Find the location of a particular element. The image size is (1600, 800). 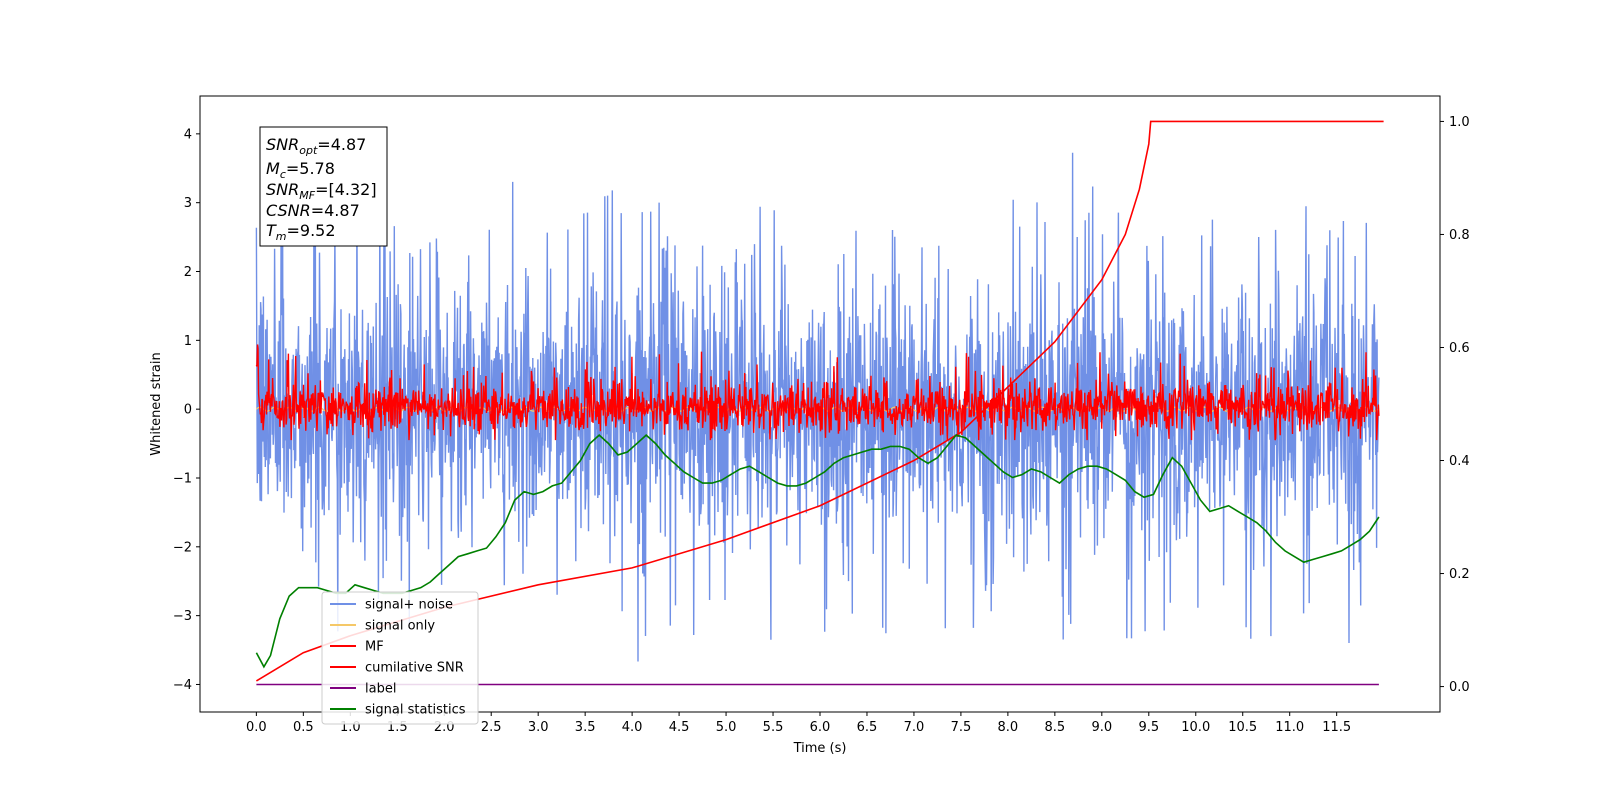

legend-label: label is located at coordinates (380, 689).